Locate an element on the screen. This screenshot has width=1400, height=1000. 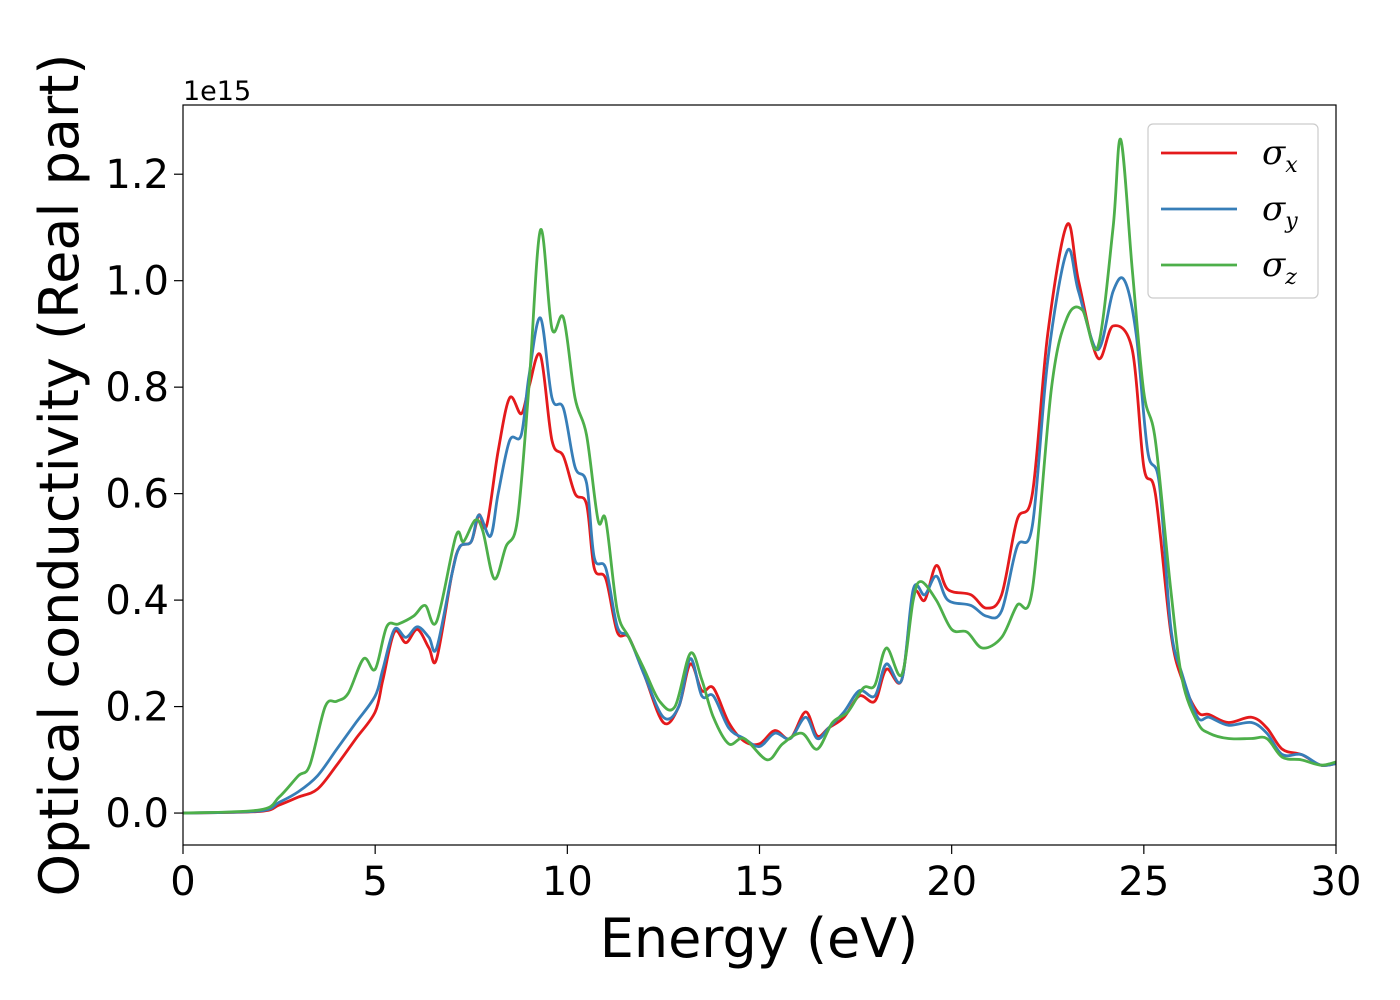
y-tick-label: 0.8 is located at coordinates (137, 388).